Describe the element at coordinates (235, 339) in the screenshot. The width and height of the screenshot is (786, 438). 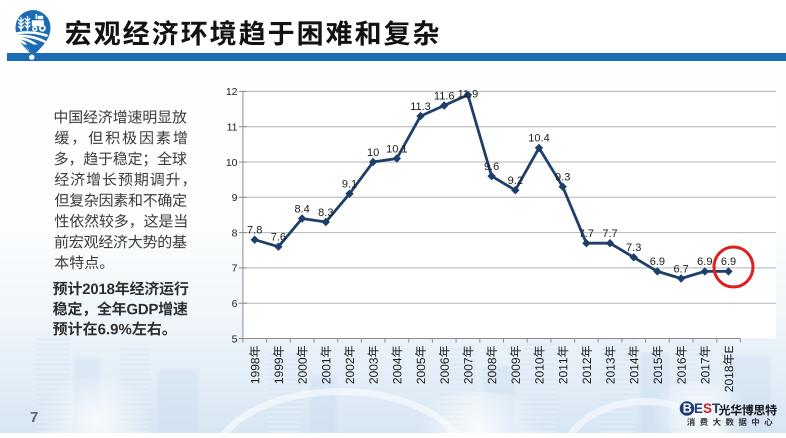
I see `svg-text: 5` at that location.